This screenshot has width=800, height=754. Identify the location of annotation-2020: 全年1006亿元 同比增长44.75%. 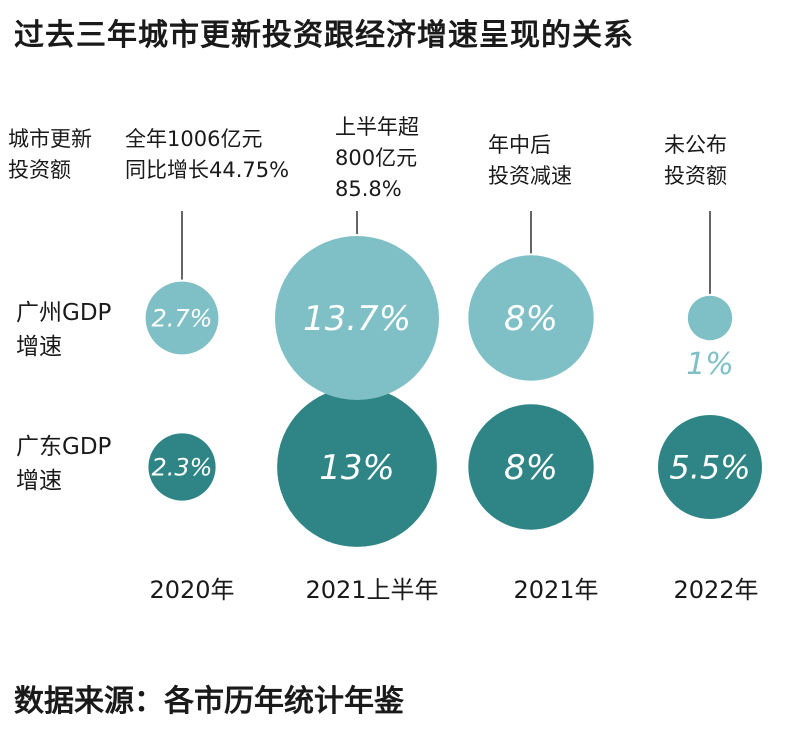
(207, 155).